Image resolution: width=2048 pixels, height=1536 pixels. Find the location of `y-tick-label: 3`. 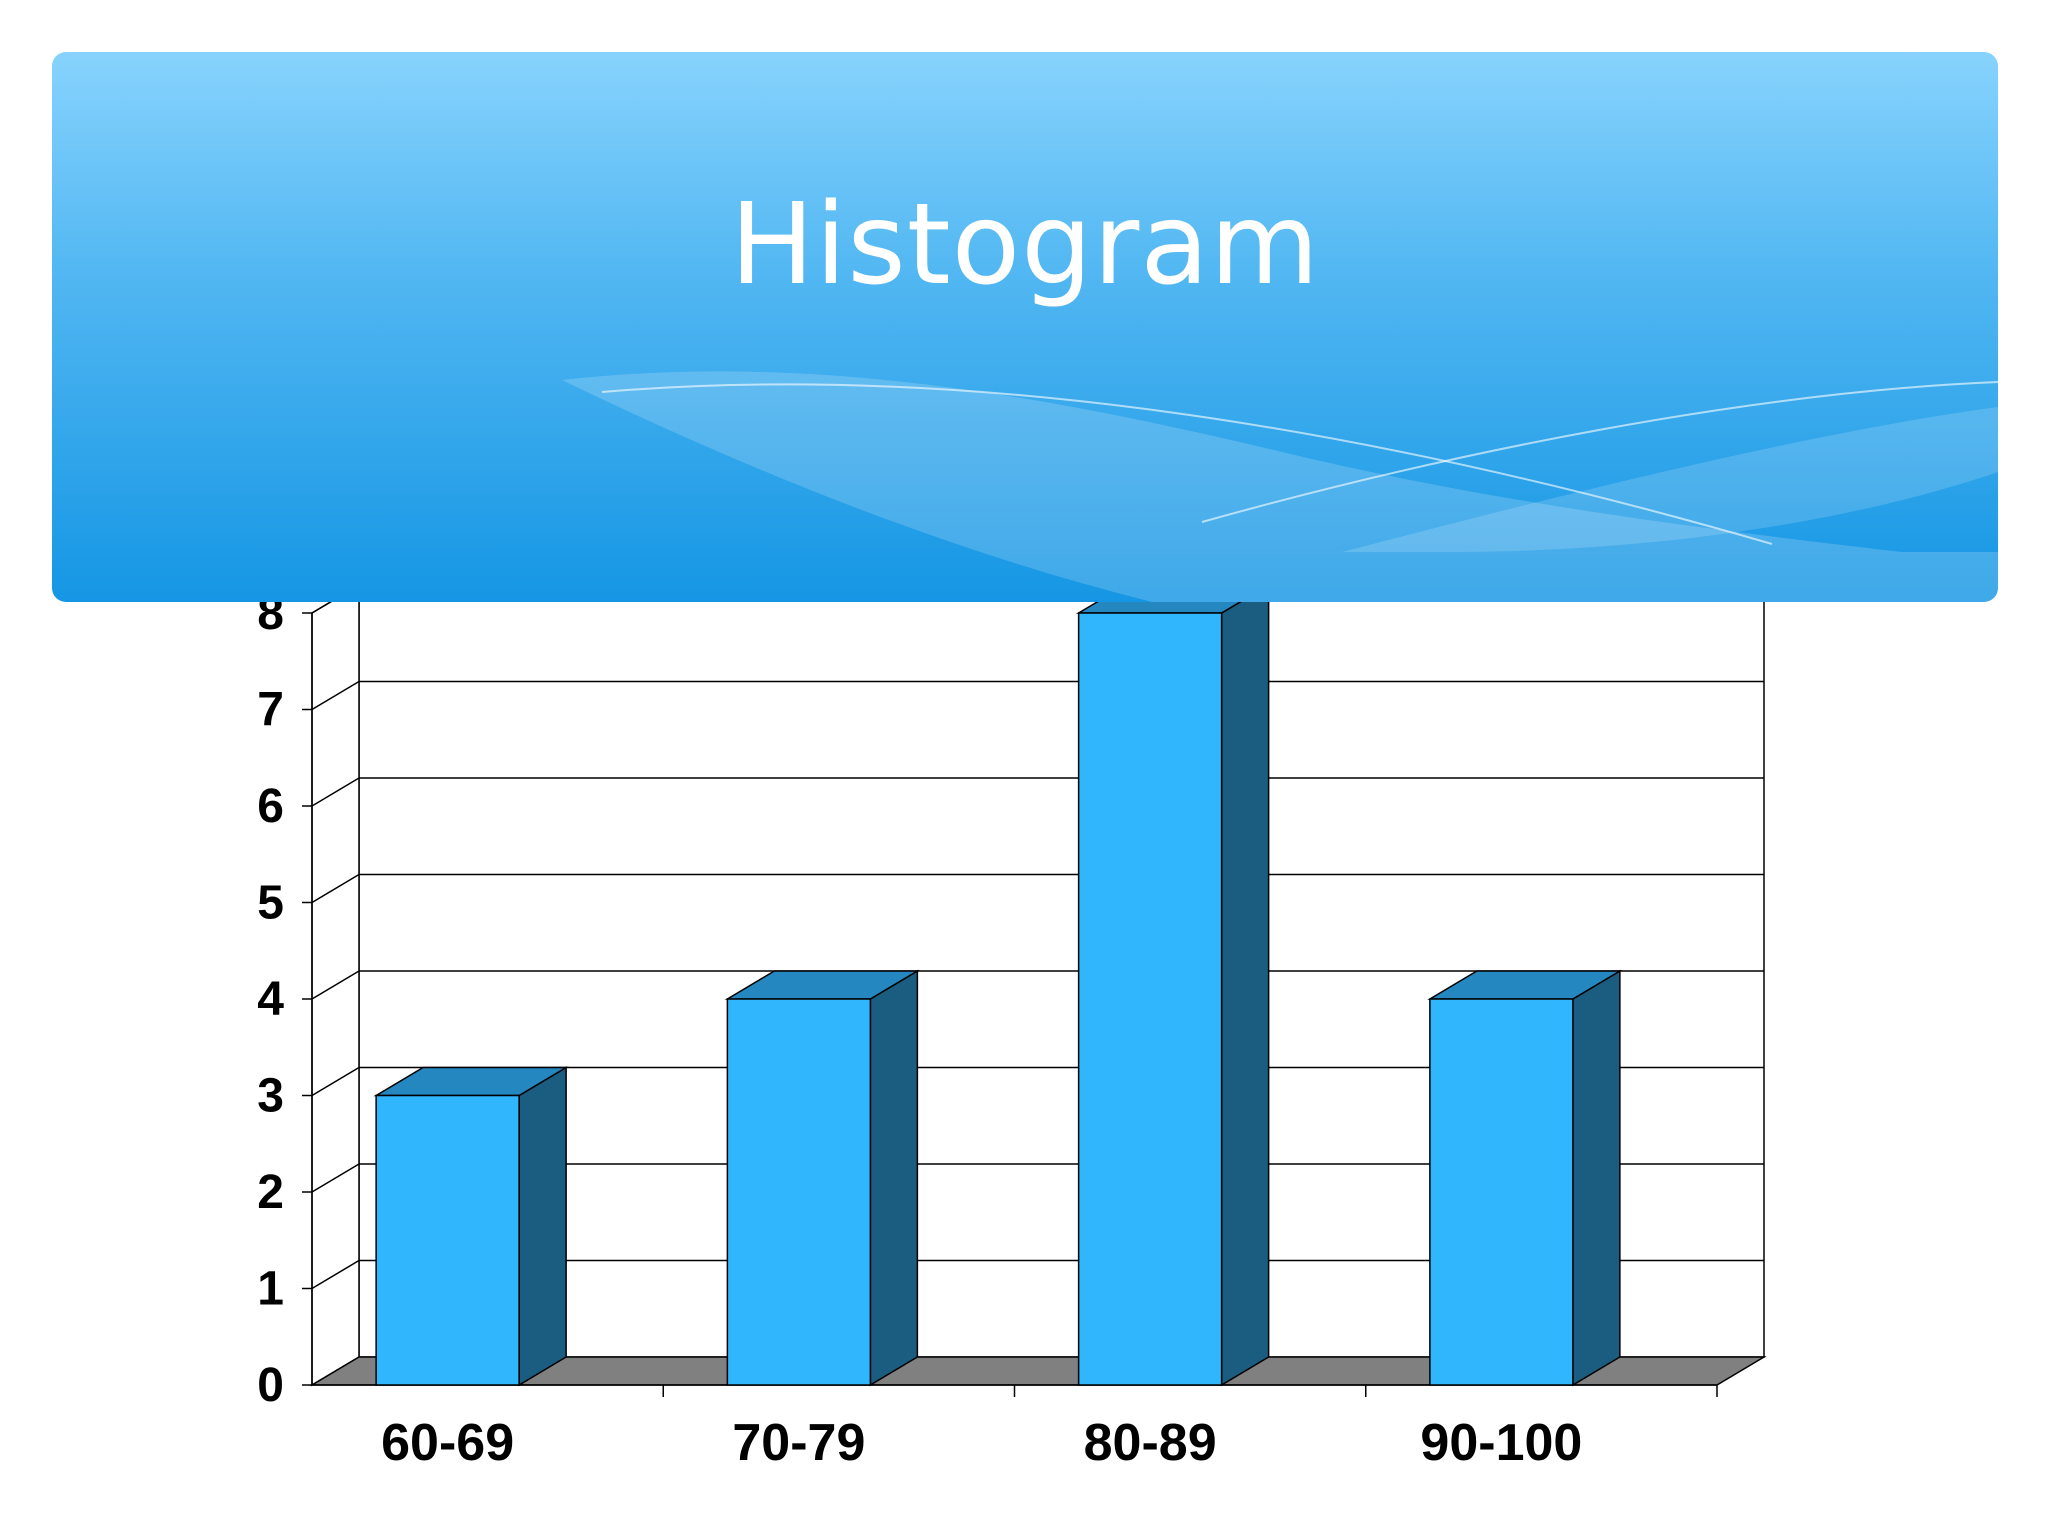

y-tick-label: 3 is located at coordinates (270, 1096).